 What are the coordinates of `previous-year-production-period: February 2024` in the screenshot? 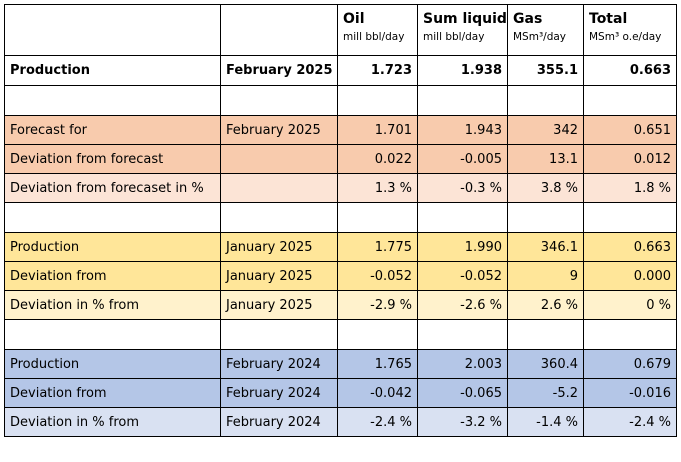 It's located at (279, 364).